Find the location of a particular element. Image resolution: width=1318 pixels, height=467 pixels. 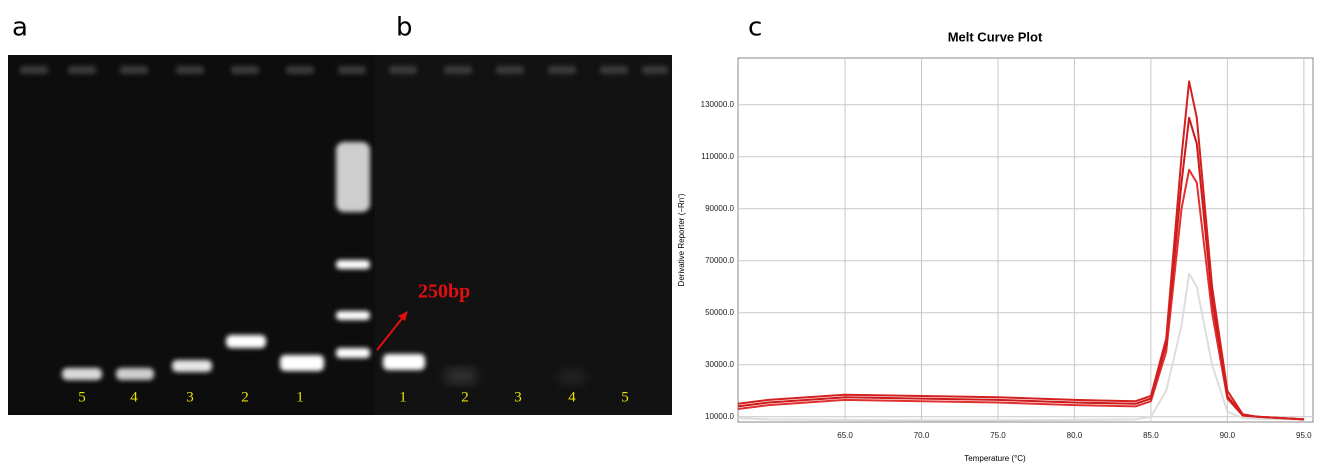

melt-curve is located at coordinates (1020, 347).